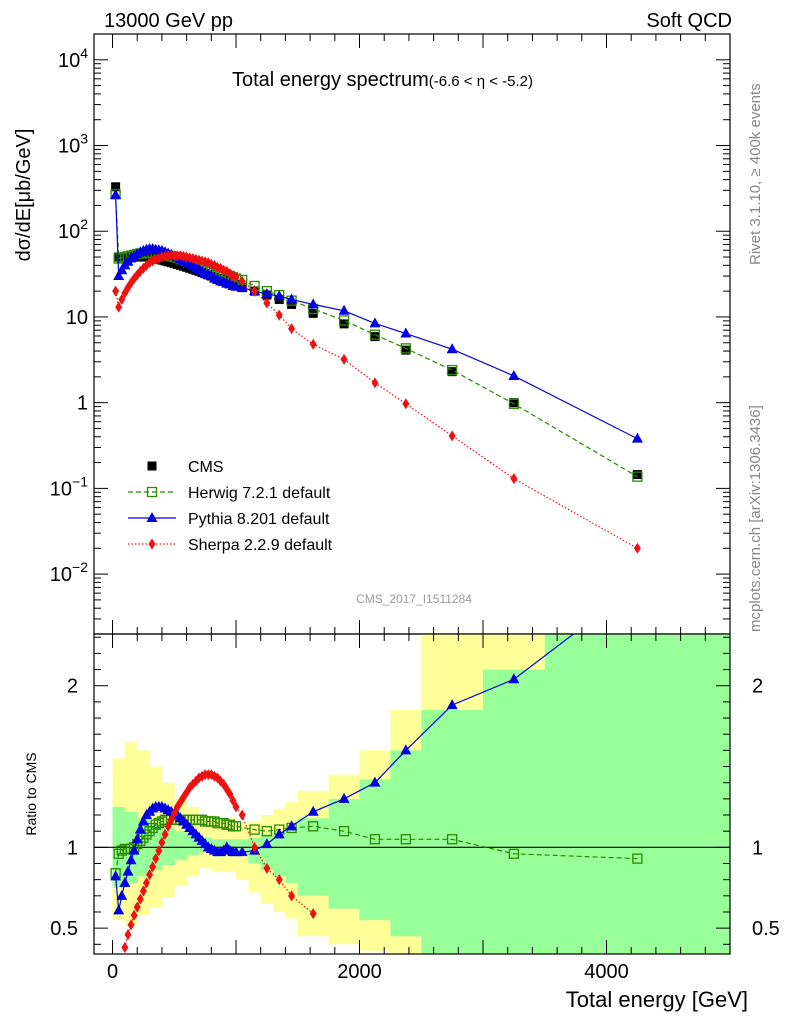 The width and height of the screenshot is (786, 1024). What do you see at coordinates (72, 687) in the screenshot?
I see `lower-y-tick-label-left-2: 2` at bounding box center [72, 687].